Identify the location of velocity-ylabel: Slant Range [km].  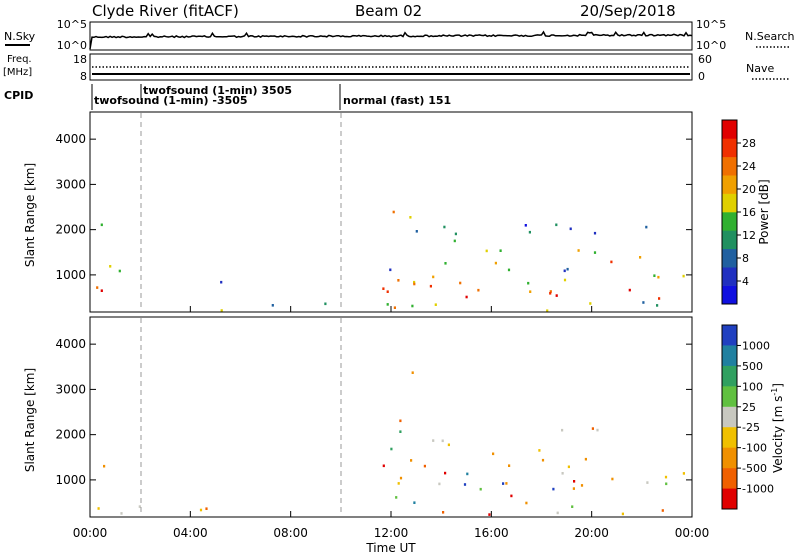
(30, 420).